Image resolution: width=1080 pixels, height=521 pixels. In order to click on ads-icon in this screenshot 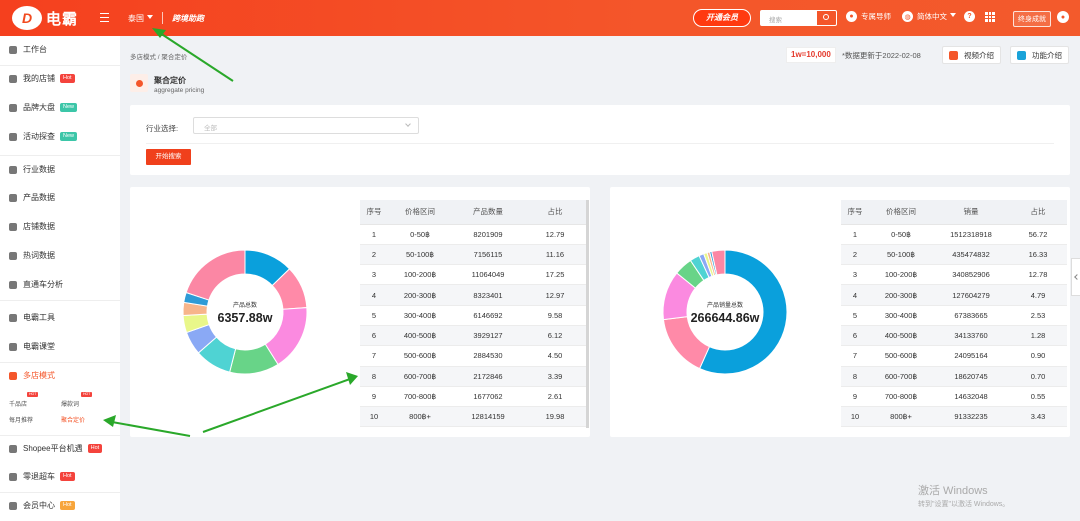, I will do `click(13, 284)`.